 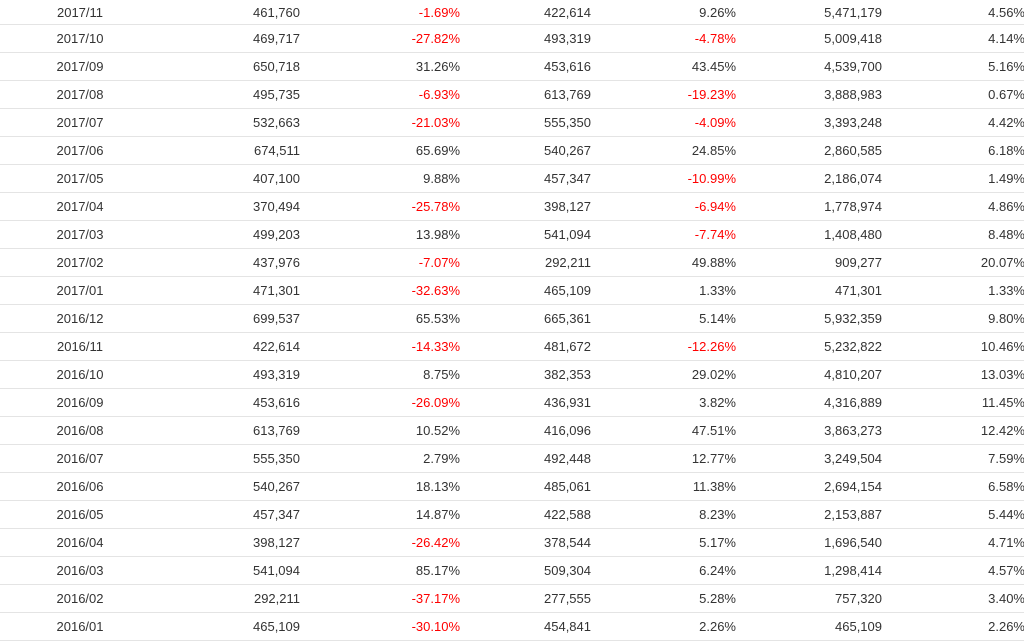 What do you see at coordinates (380, 374) in the screenshot?
I see `change-cell: 8.75%` at bounding box center [380, 374].